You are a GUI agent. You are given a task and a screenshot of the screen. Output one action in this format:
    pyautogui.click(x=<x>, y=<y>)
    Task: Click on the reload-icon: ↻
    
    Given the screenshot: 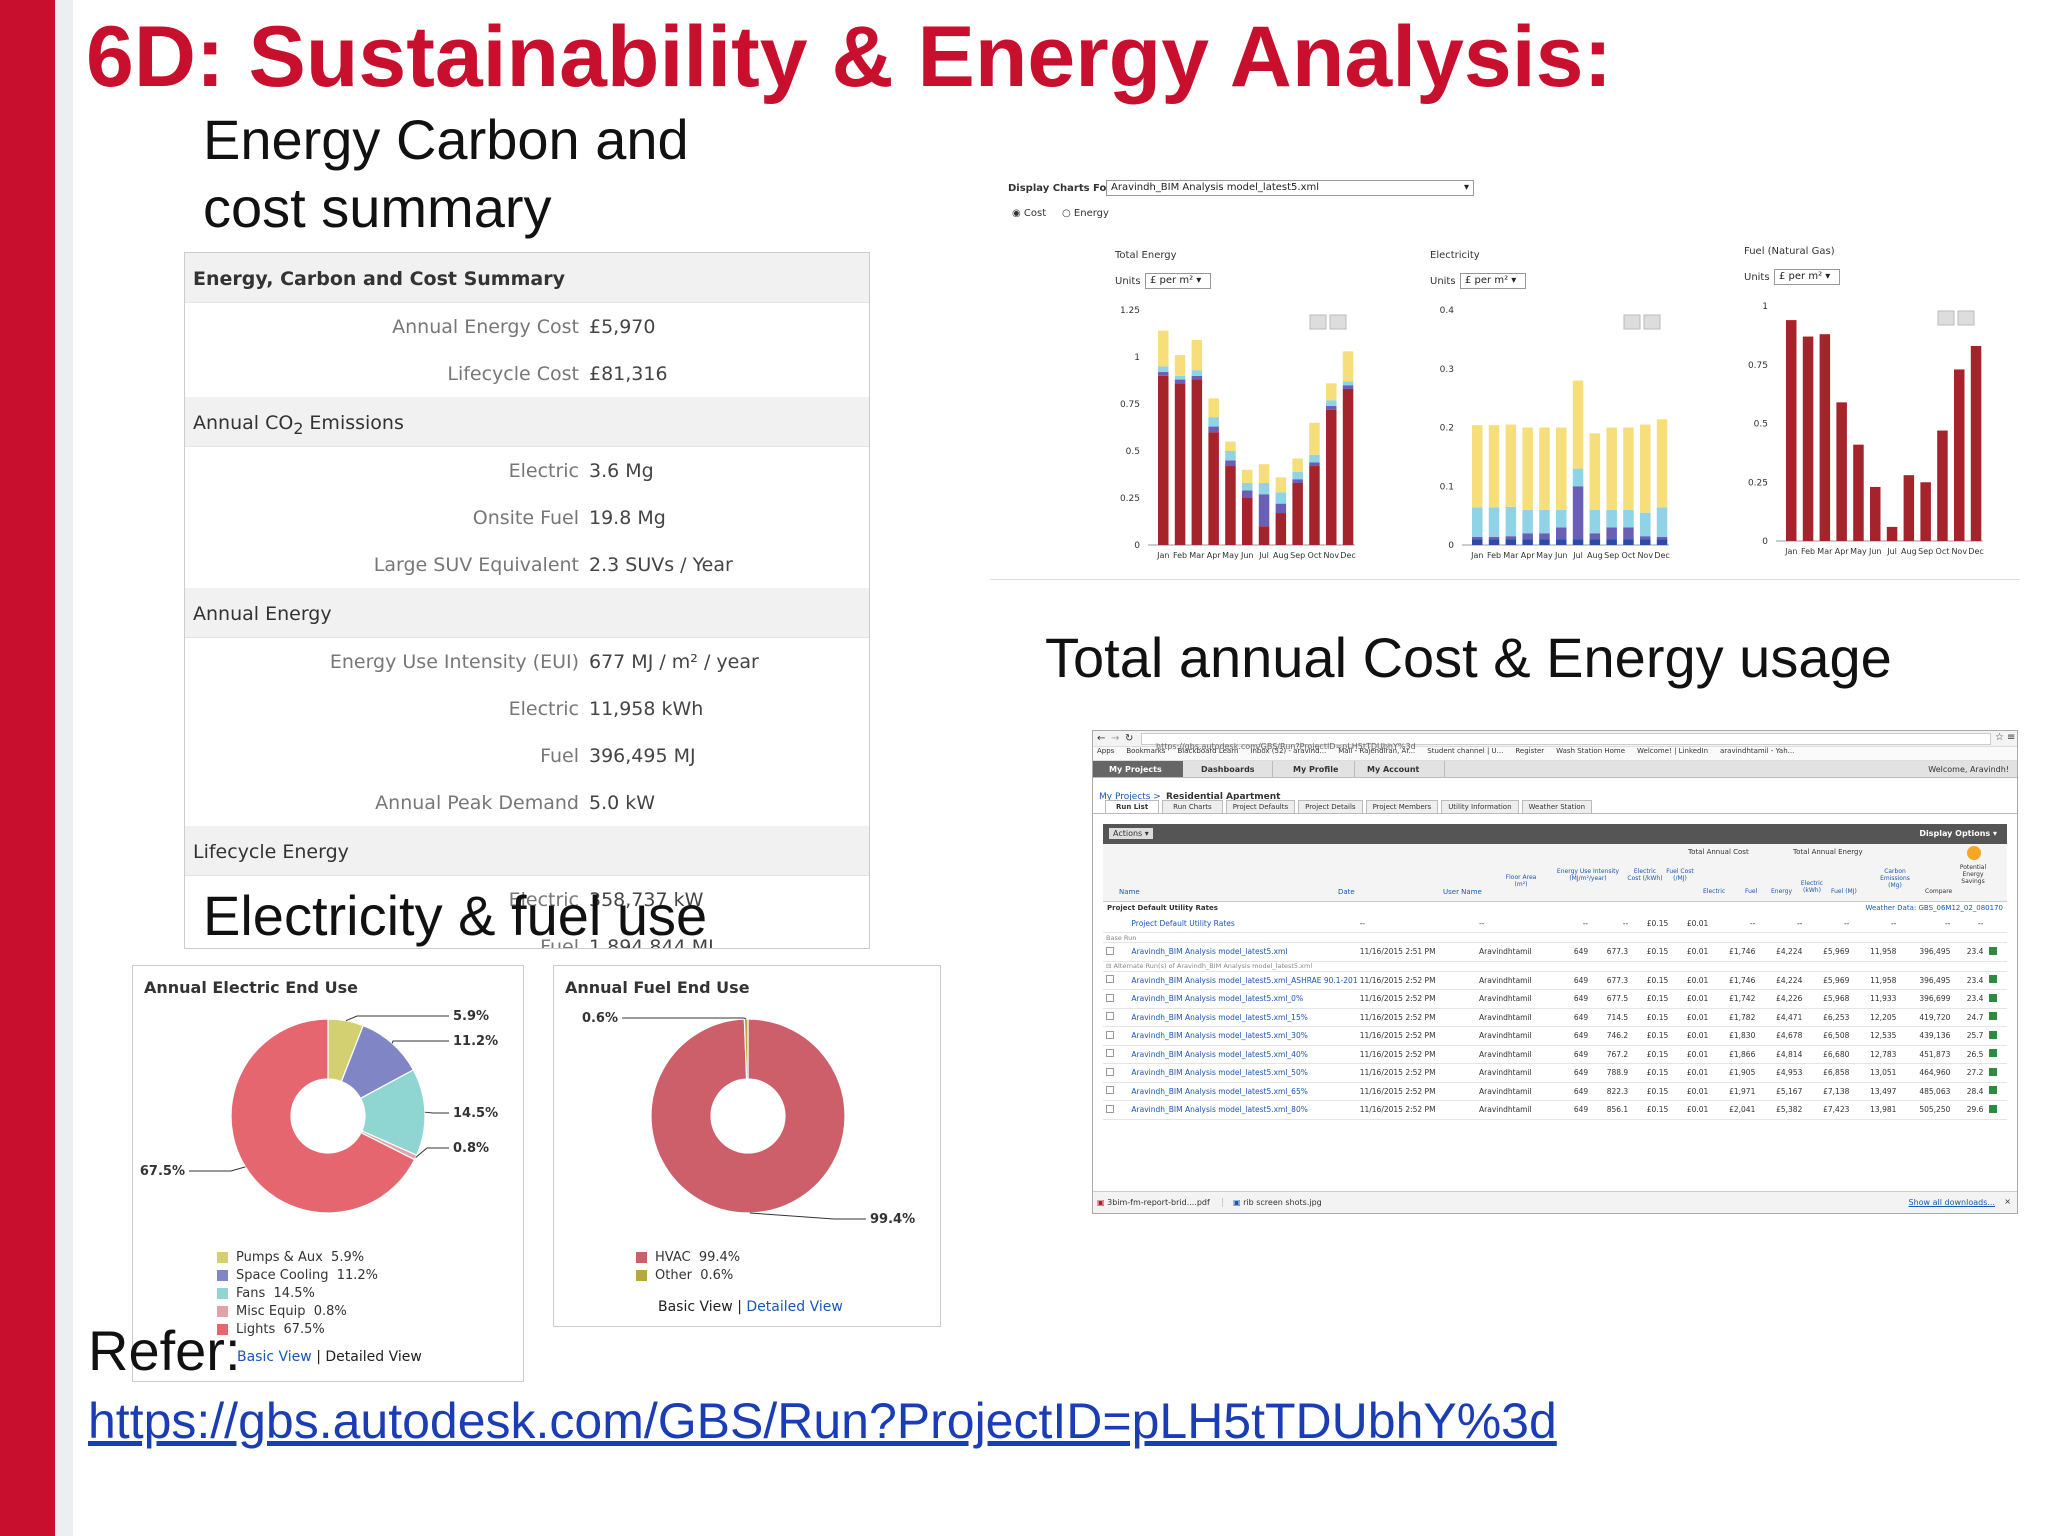 What is the action you would take?
    pyautogui.click(x=1129, y=738)
    